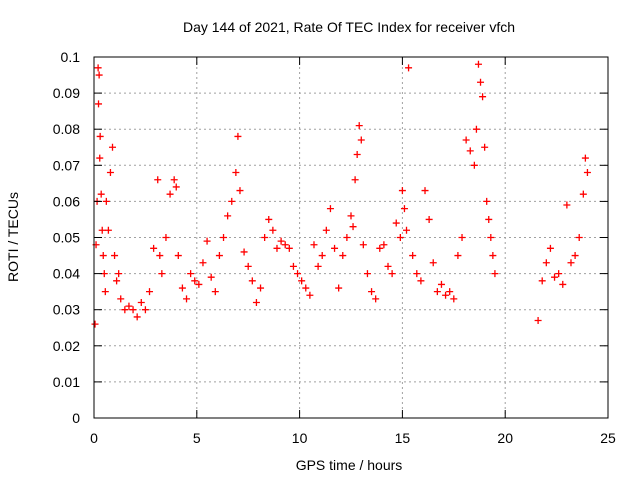 This screenshot has height=480, width=640. I want to click on y-tick-label: 0.1, so click(71, 57).